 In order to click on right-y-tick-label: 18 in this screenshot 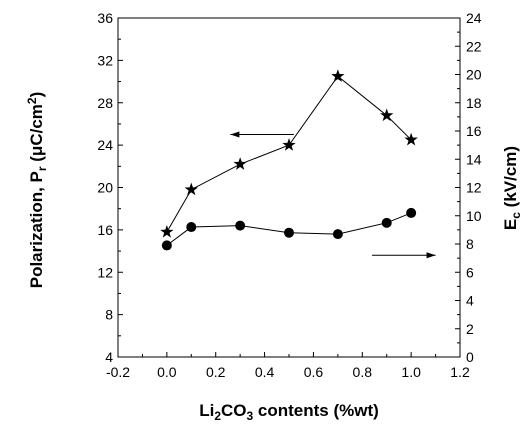, I will do `click(474, 103)`.